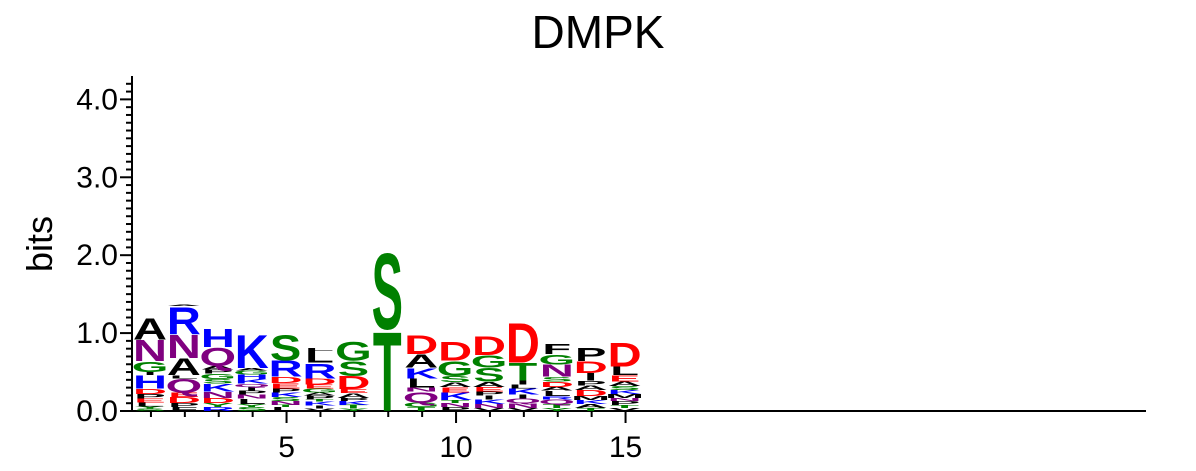 This screenshot has height=471, width=1196. I want to click on y-tick-label: 1.0, so click(97, 333).